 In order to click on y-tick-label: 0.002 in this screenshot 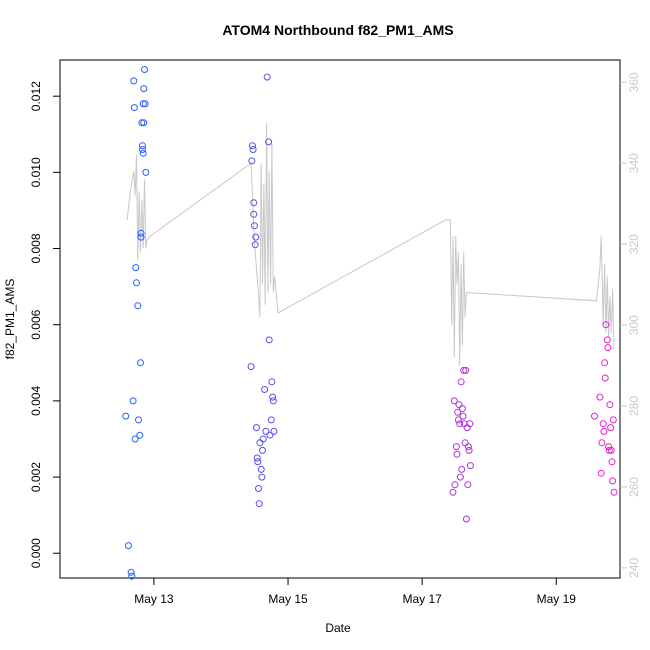, I will do `click(36, 477)`.